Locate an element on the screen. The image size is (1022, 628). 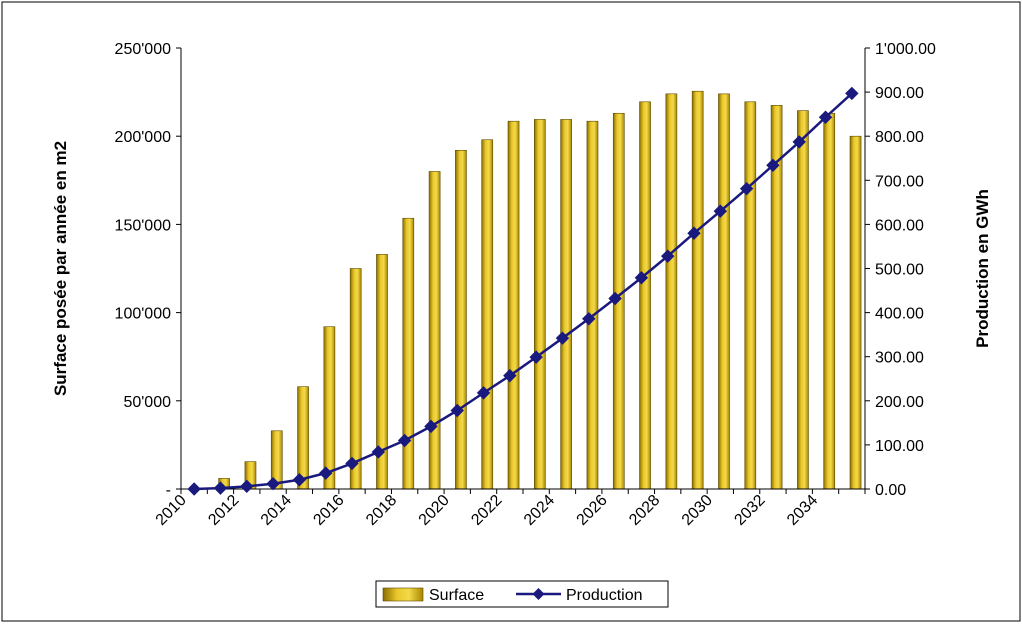
bar-surface-2022 is located at coordinates (513, 305).